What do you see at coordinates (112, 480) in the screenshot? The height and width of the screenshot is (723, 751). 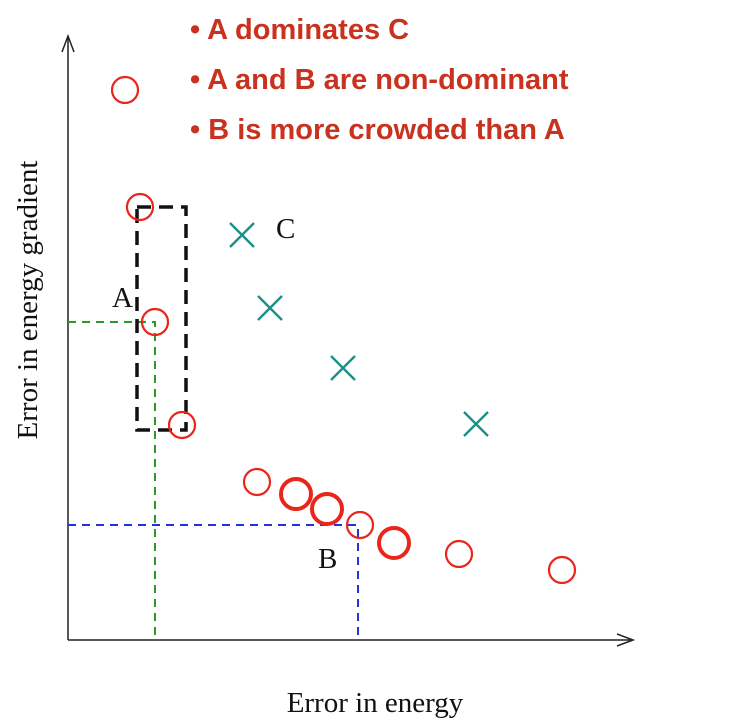 I see `a-guide` at bounding box center [112, 480].